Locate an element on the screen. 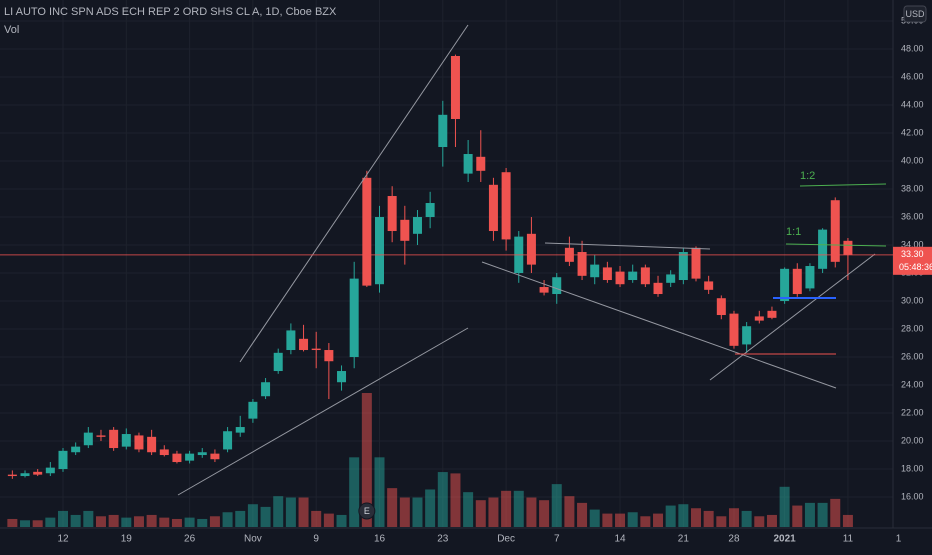  y-tick-label: 26.00 is located at coordinates (912, 356).